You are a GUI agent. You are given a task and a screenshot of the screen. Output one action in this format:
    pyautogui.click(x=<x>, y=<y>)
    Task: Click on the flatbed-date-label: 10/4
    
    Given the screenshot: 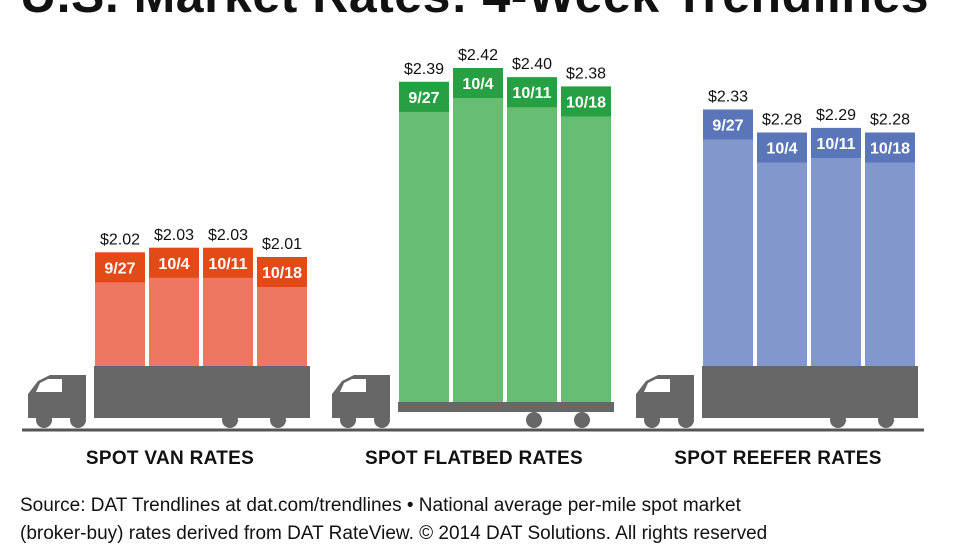 What is the action you would take?
    pyautogui.click(x=477, y=84)
    